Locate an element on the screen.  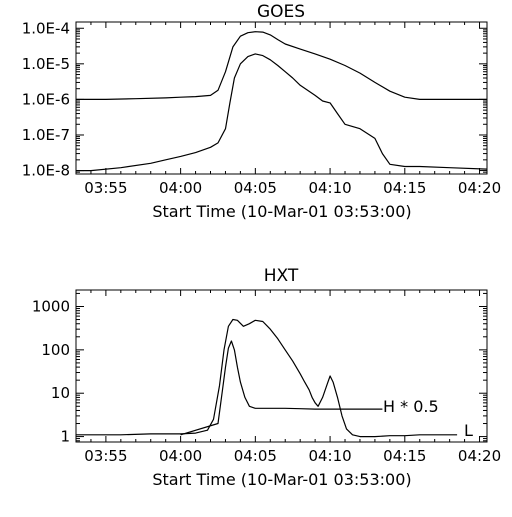
hxt-y-tick-labels: 1000 100 10 1 is located at coordinates (51, 371).